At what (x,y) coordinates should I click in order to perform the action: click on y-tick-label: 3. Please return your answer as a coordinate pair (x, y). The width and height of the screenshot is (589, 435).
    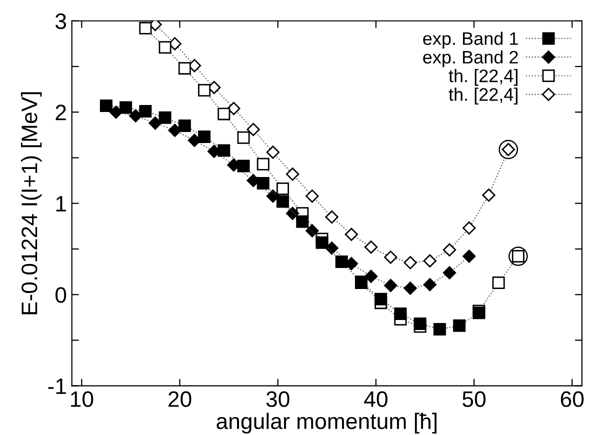
    Looking at the image, I should click on (60, 21).